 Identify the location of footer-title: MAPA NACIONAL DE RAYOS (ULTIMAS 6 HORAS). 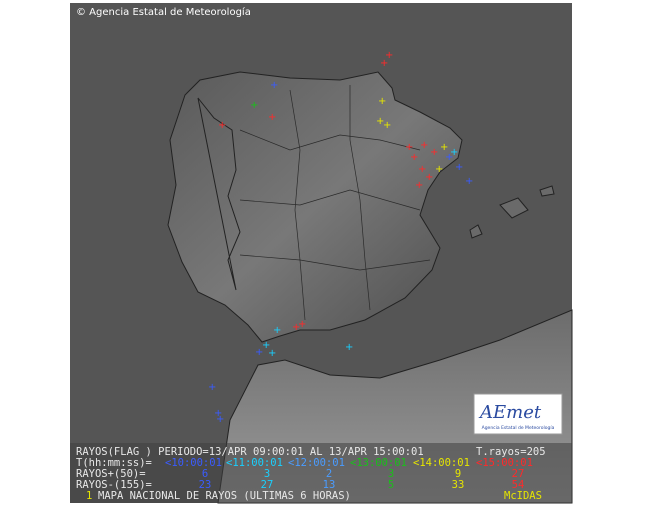
(224, 496).